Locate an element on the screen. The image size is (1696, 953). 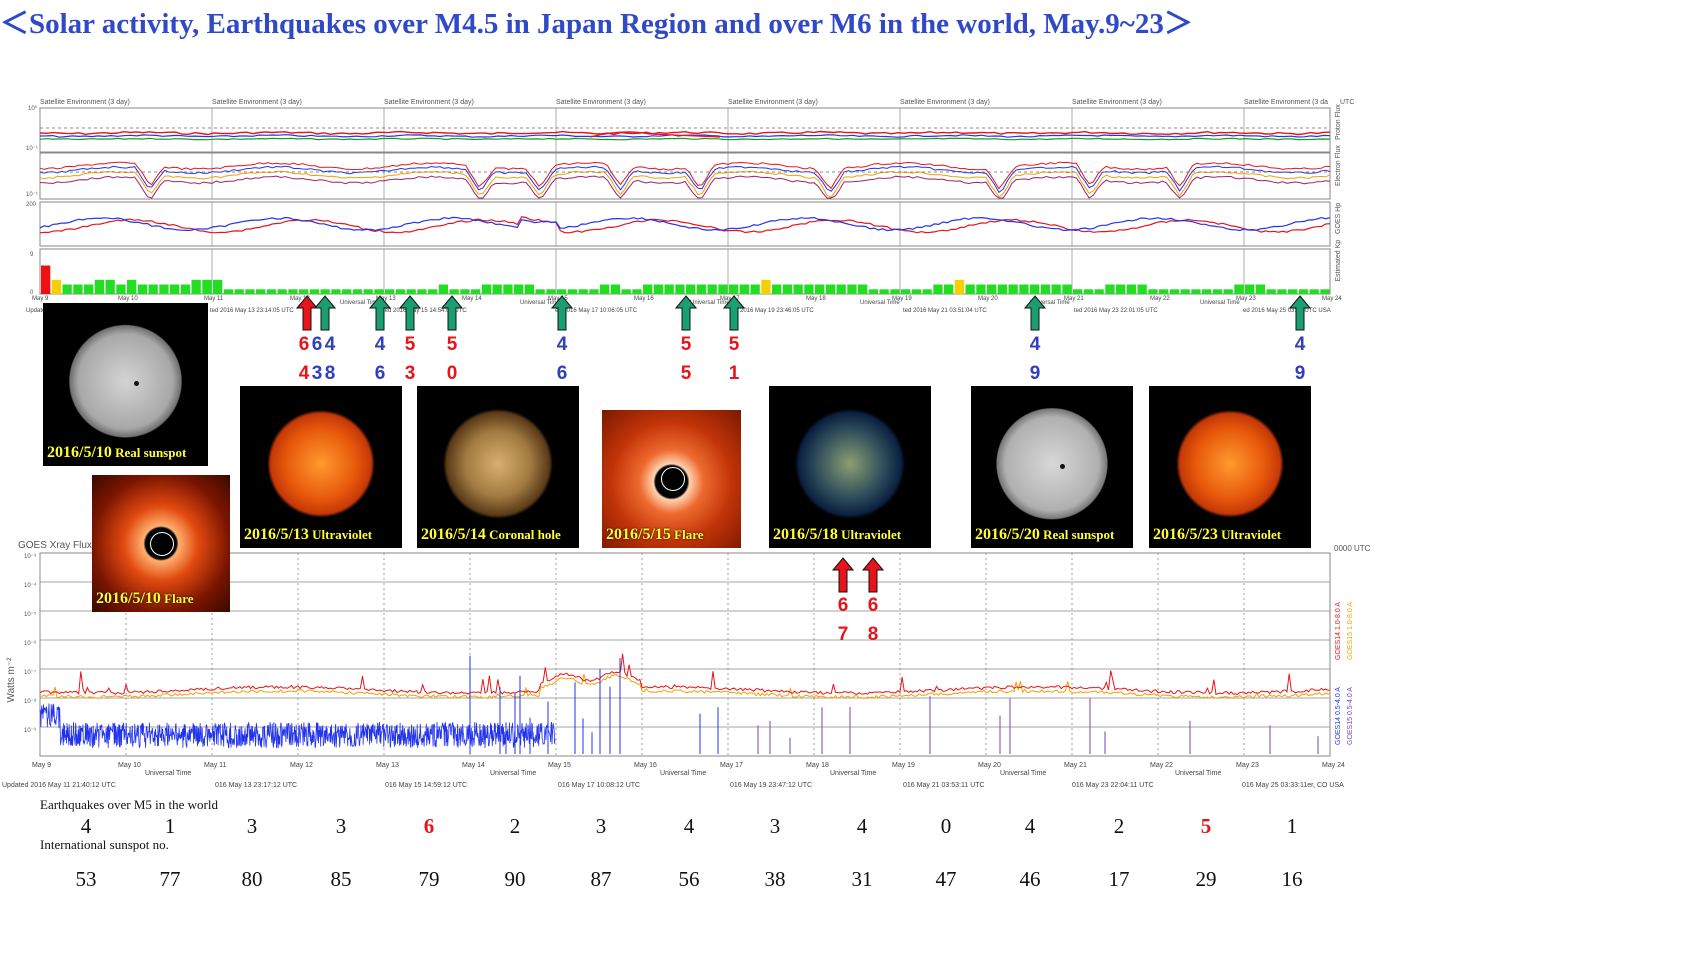
table-cell: 2 is located at coordinates (1119, 826).